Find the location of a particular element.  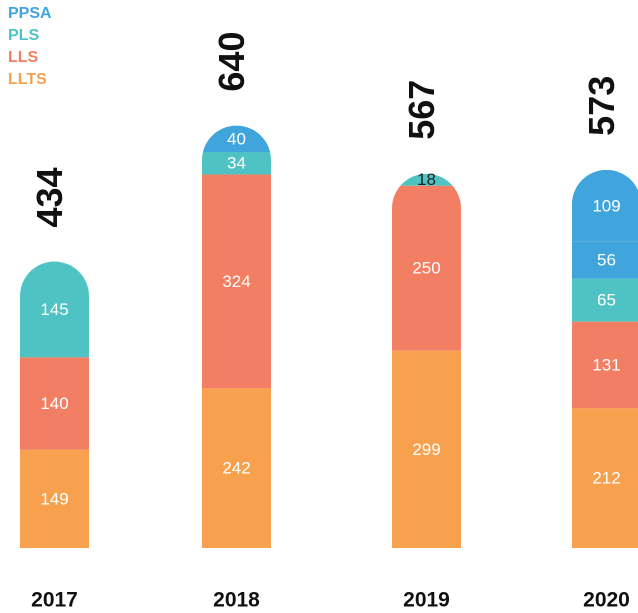

segment-label: 109 is located at coordinates (606, 205).